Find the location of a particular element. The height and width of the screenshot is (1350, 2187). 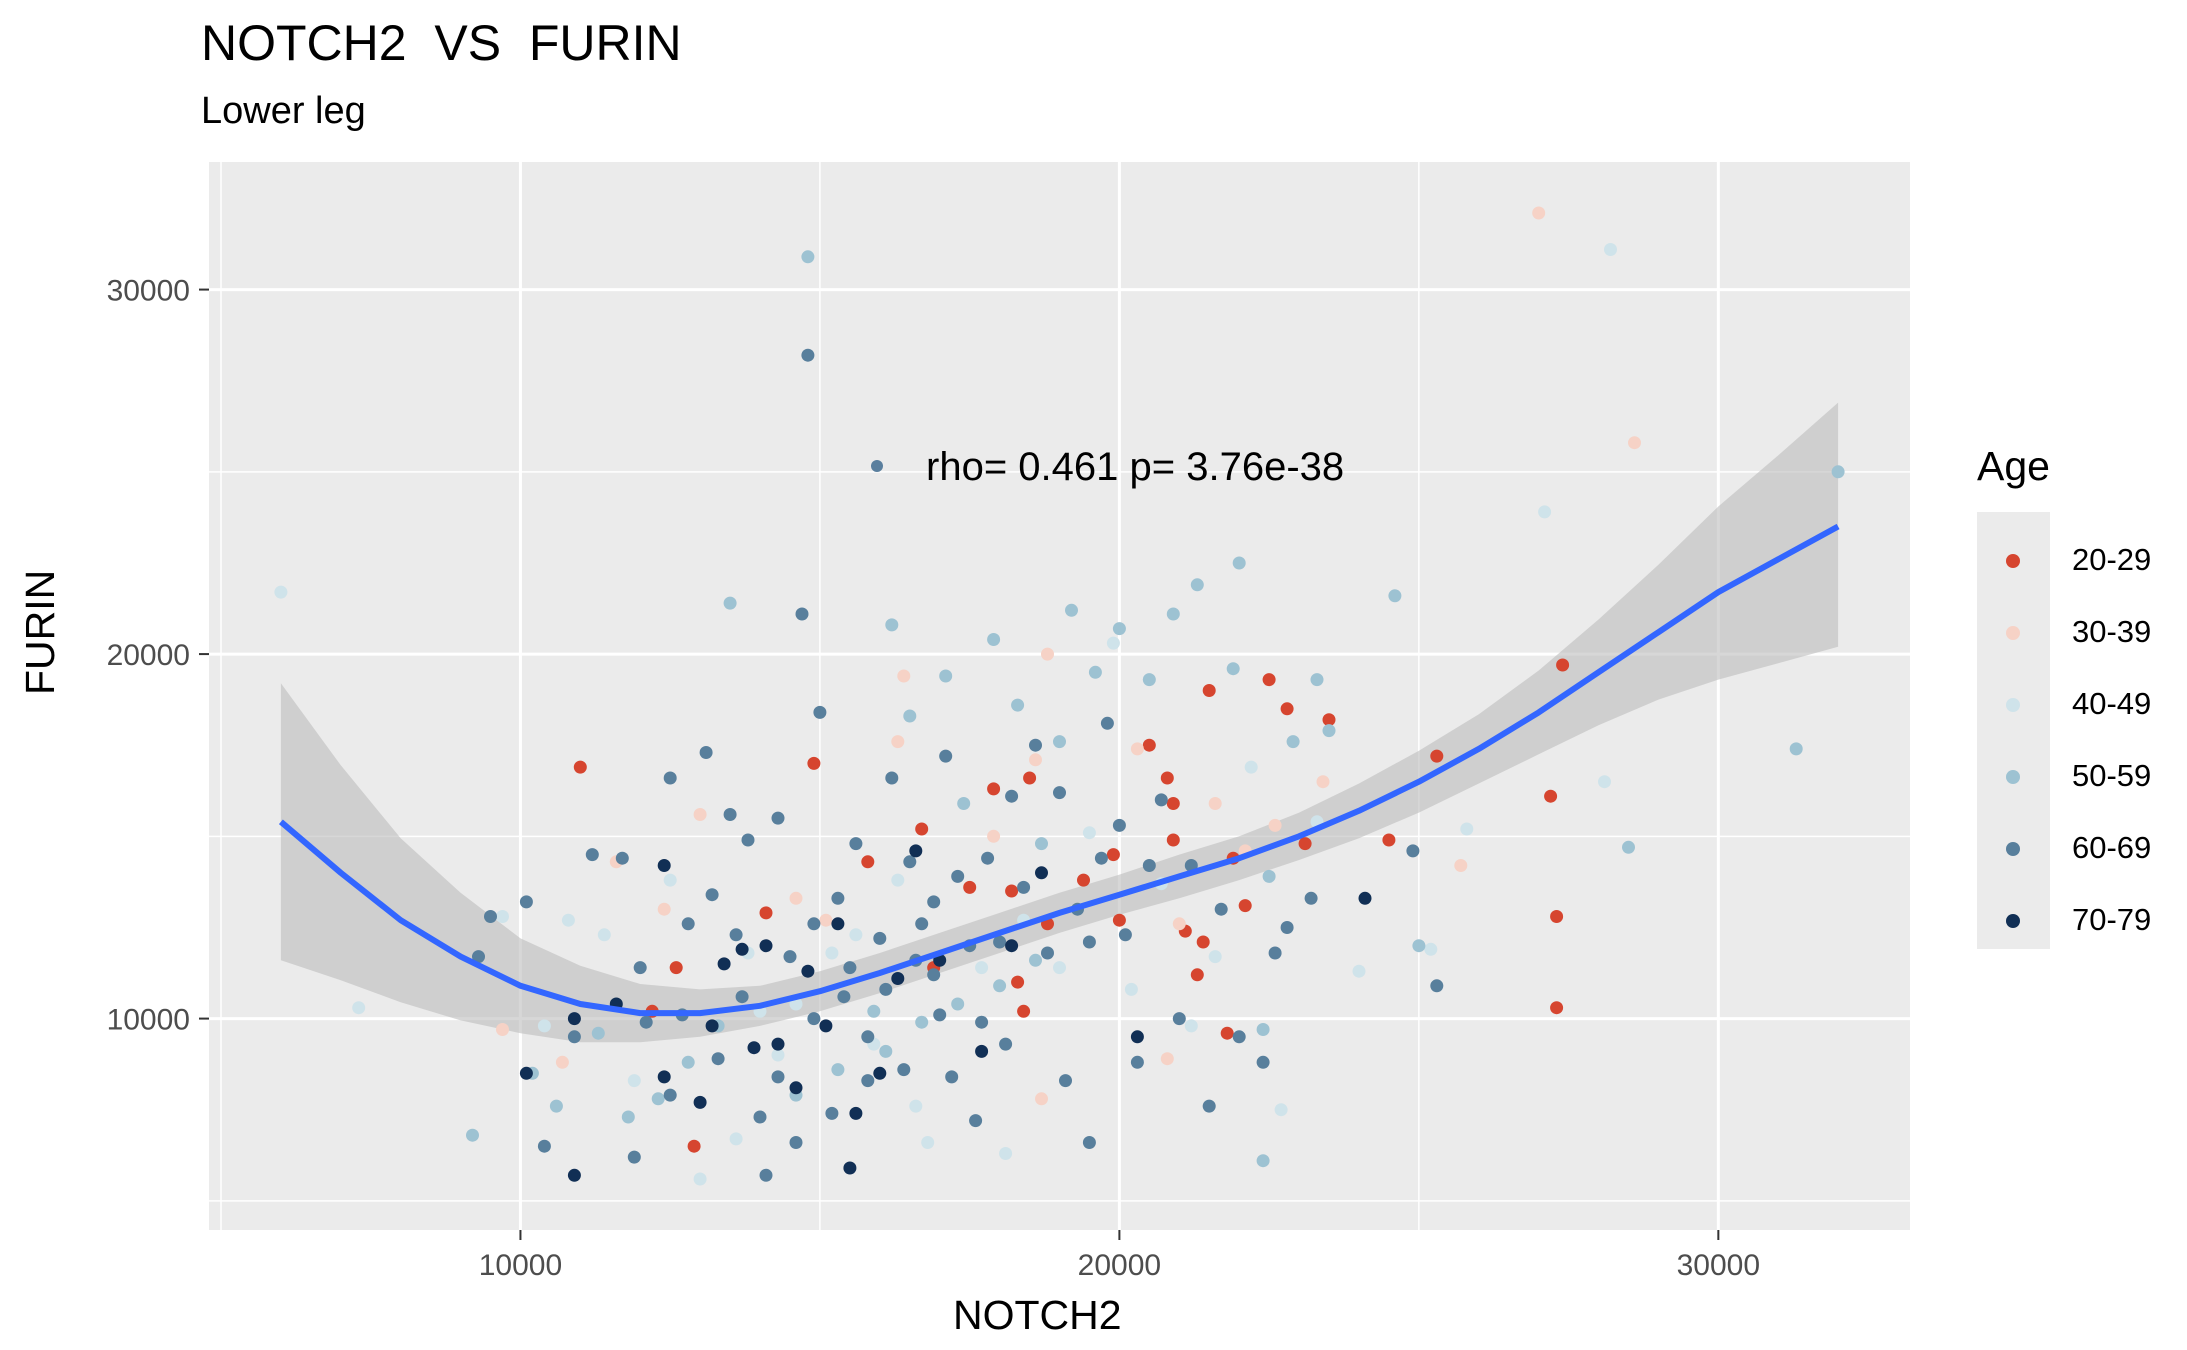

legend-key-dot is located at coordinates (2013, 633).